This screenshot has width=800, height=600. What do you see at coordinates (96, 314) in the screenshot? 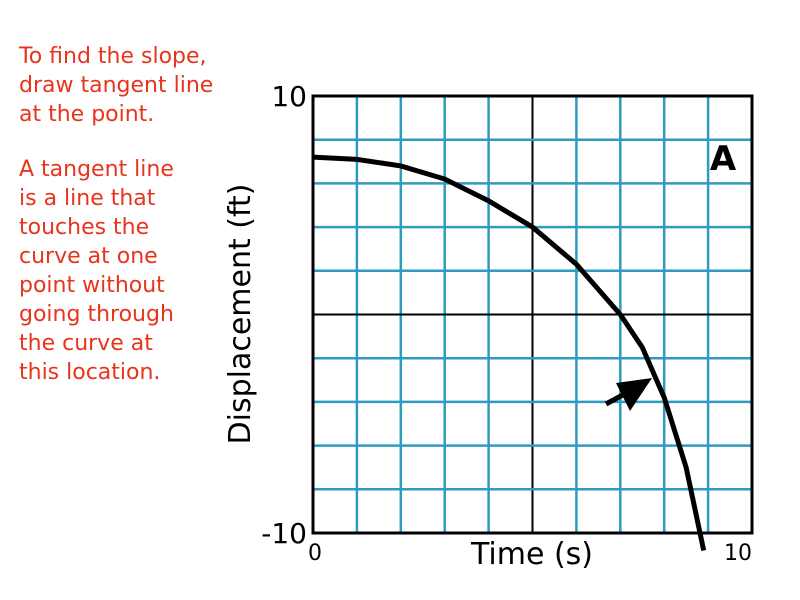
I see `note-line: going through` at bounding box center [96, 314].